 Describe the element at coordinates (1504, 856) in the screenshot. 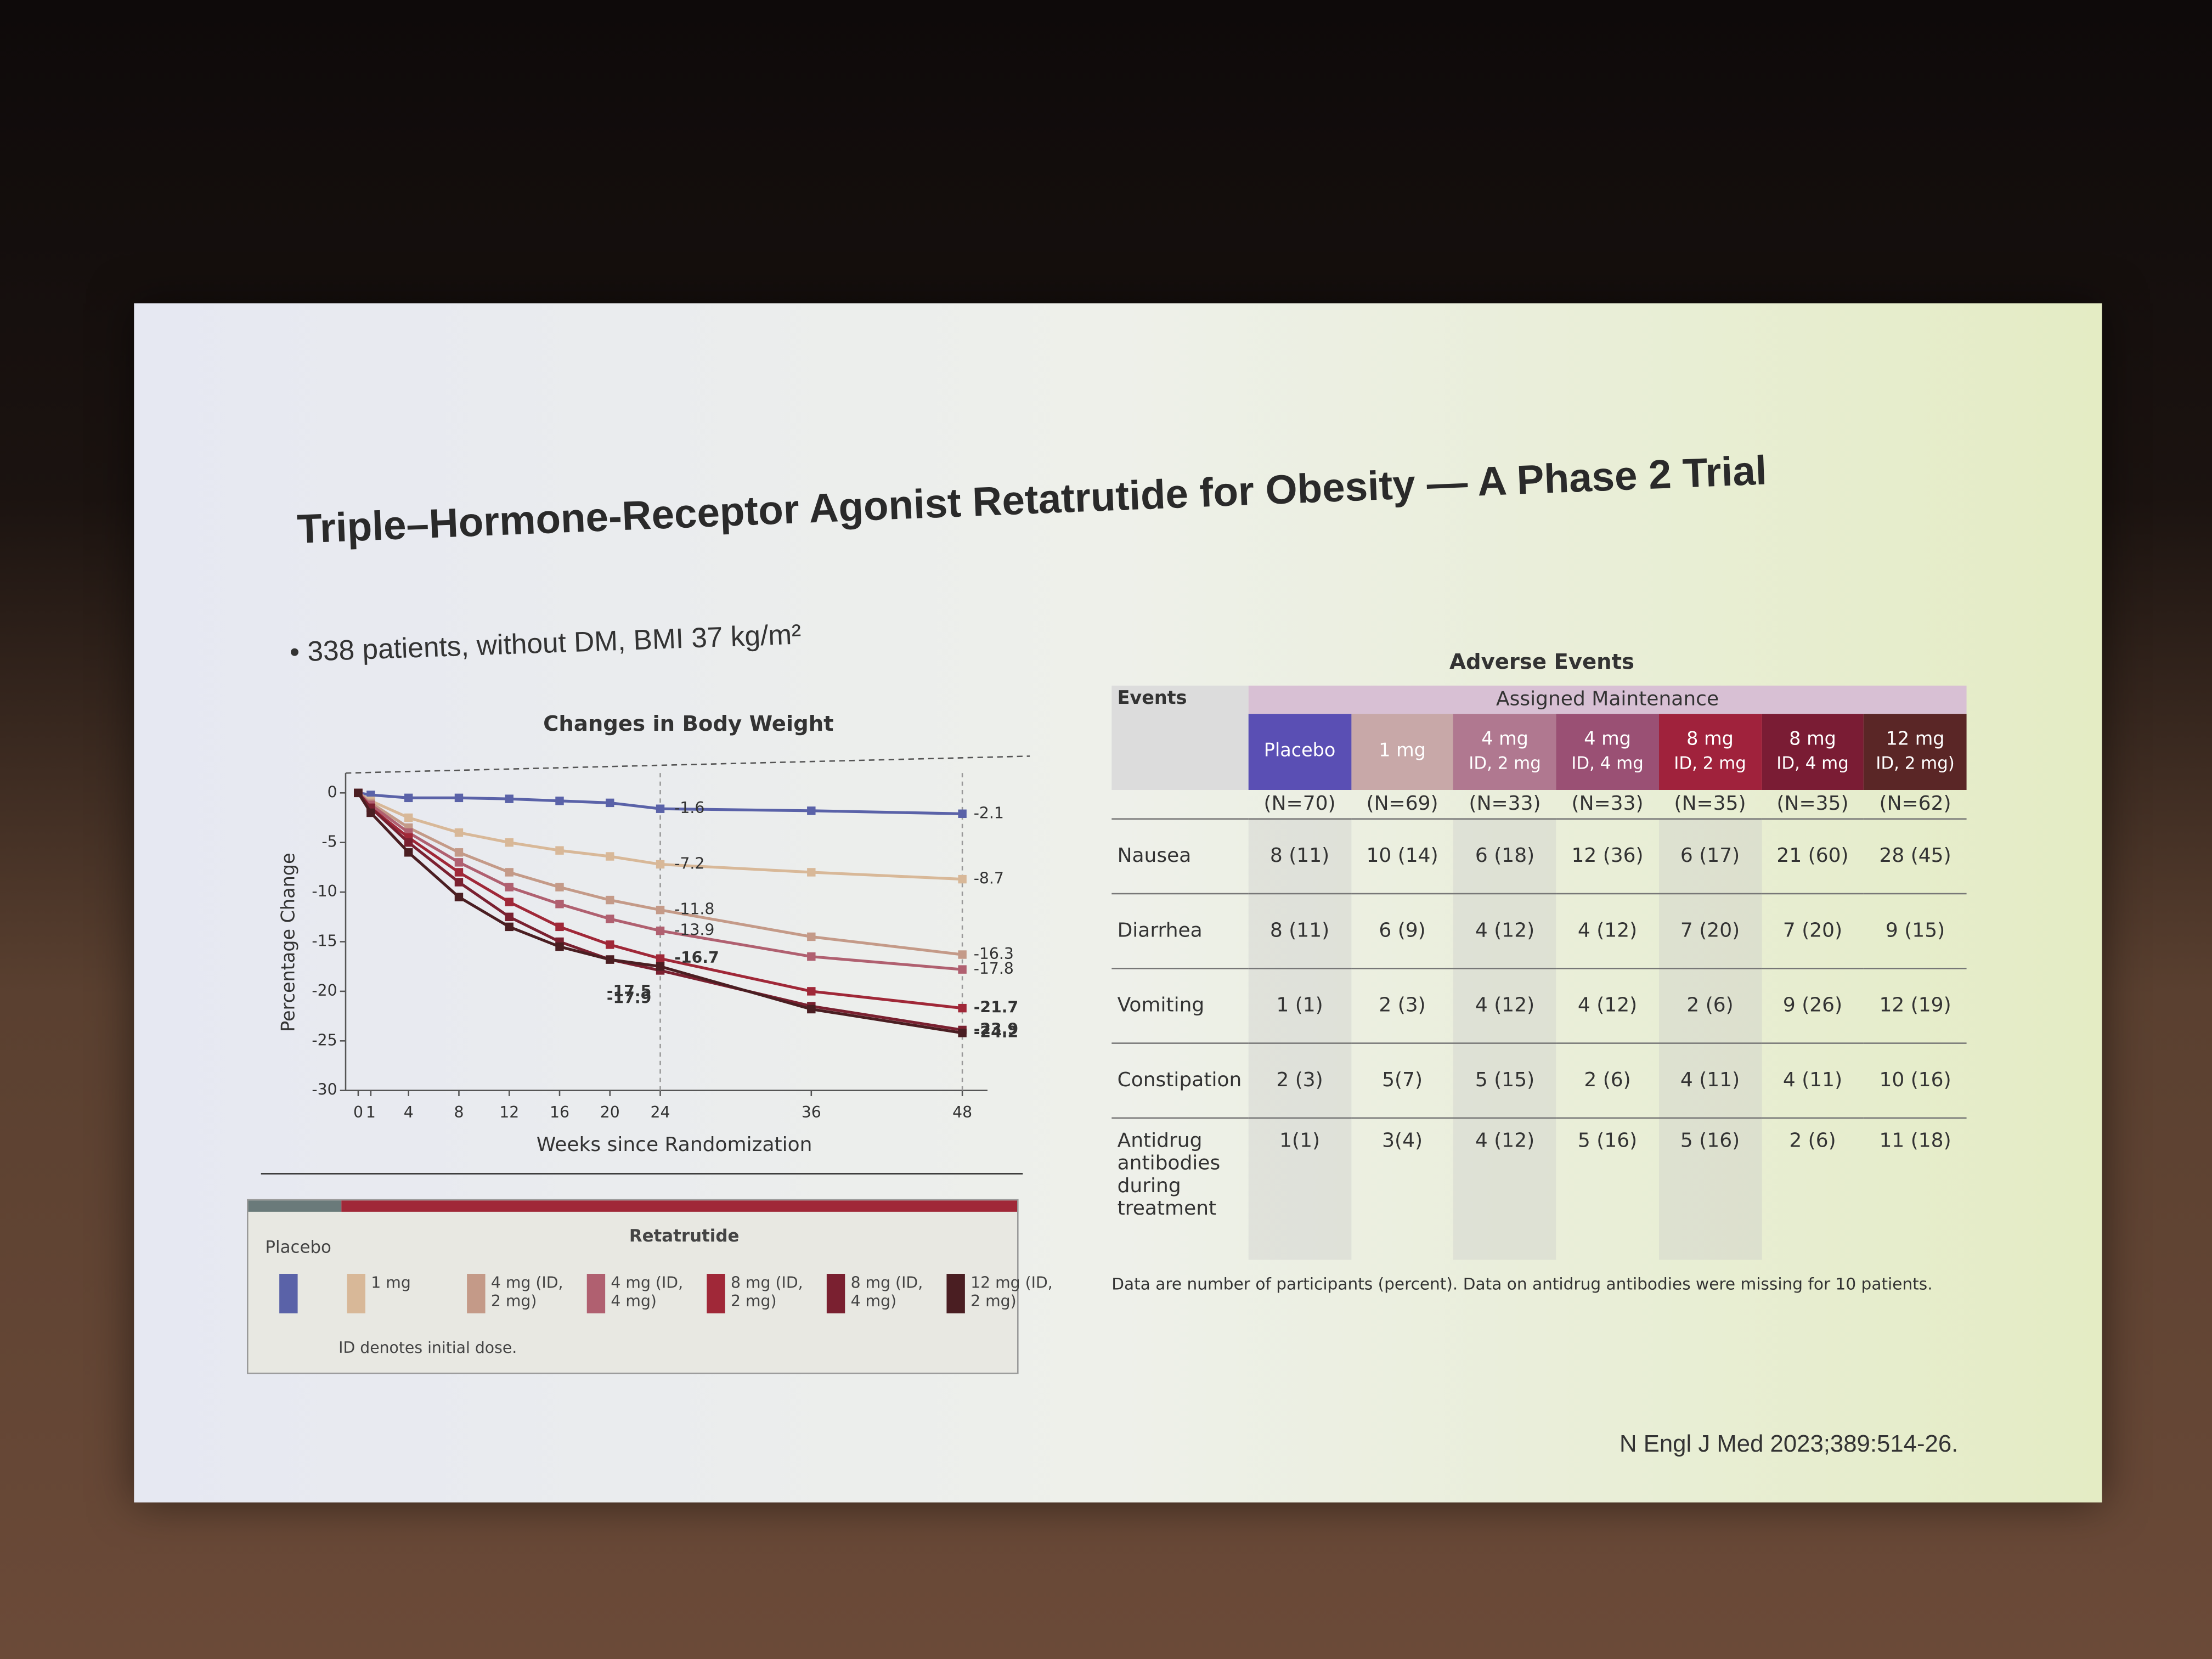

I see `table-cell: 6 (18)` at that location.